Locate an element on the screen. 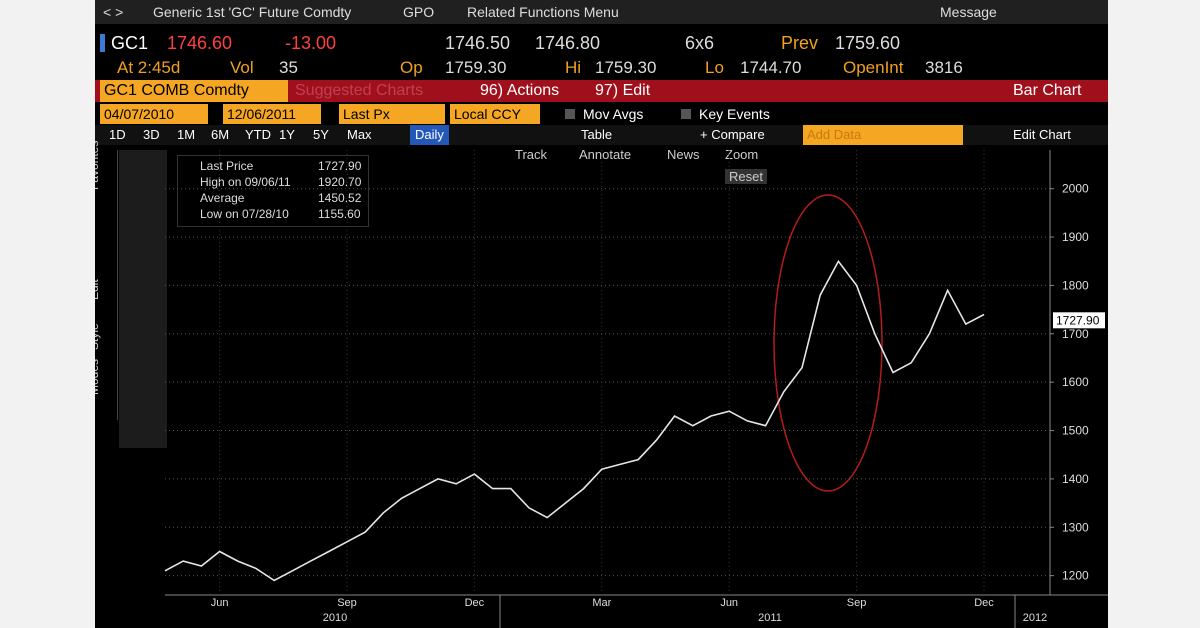  y-tick-label: 1700 is located at coordinates (1075, 334).